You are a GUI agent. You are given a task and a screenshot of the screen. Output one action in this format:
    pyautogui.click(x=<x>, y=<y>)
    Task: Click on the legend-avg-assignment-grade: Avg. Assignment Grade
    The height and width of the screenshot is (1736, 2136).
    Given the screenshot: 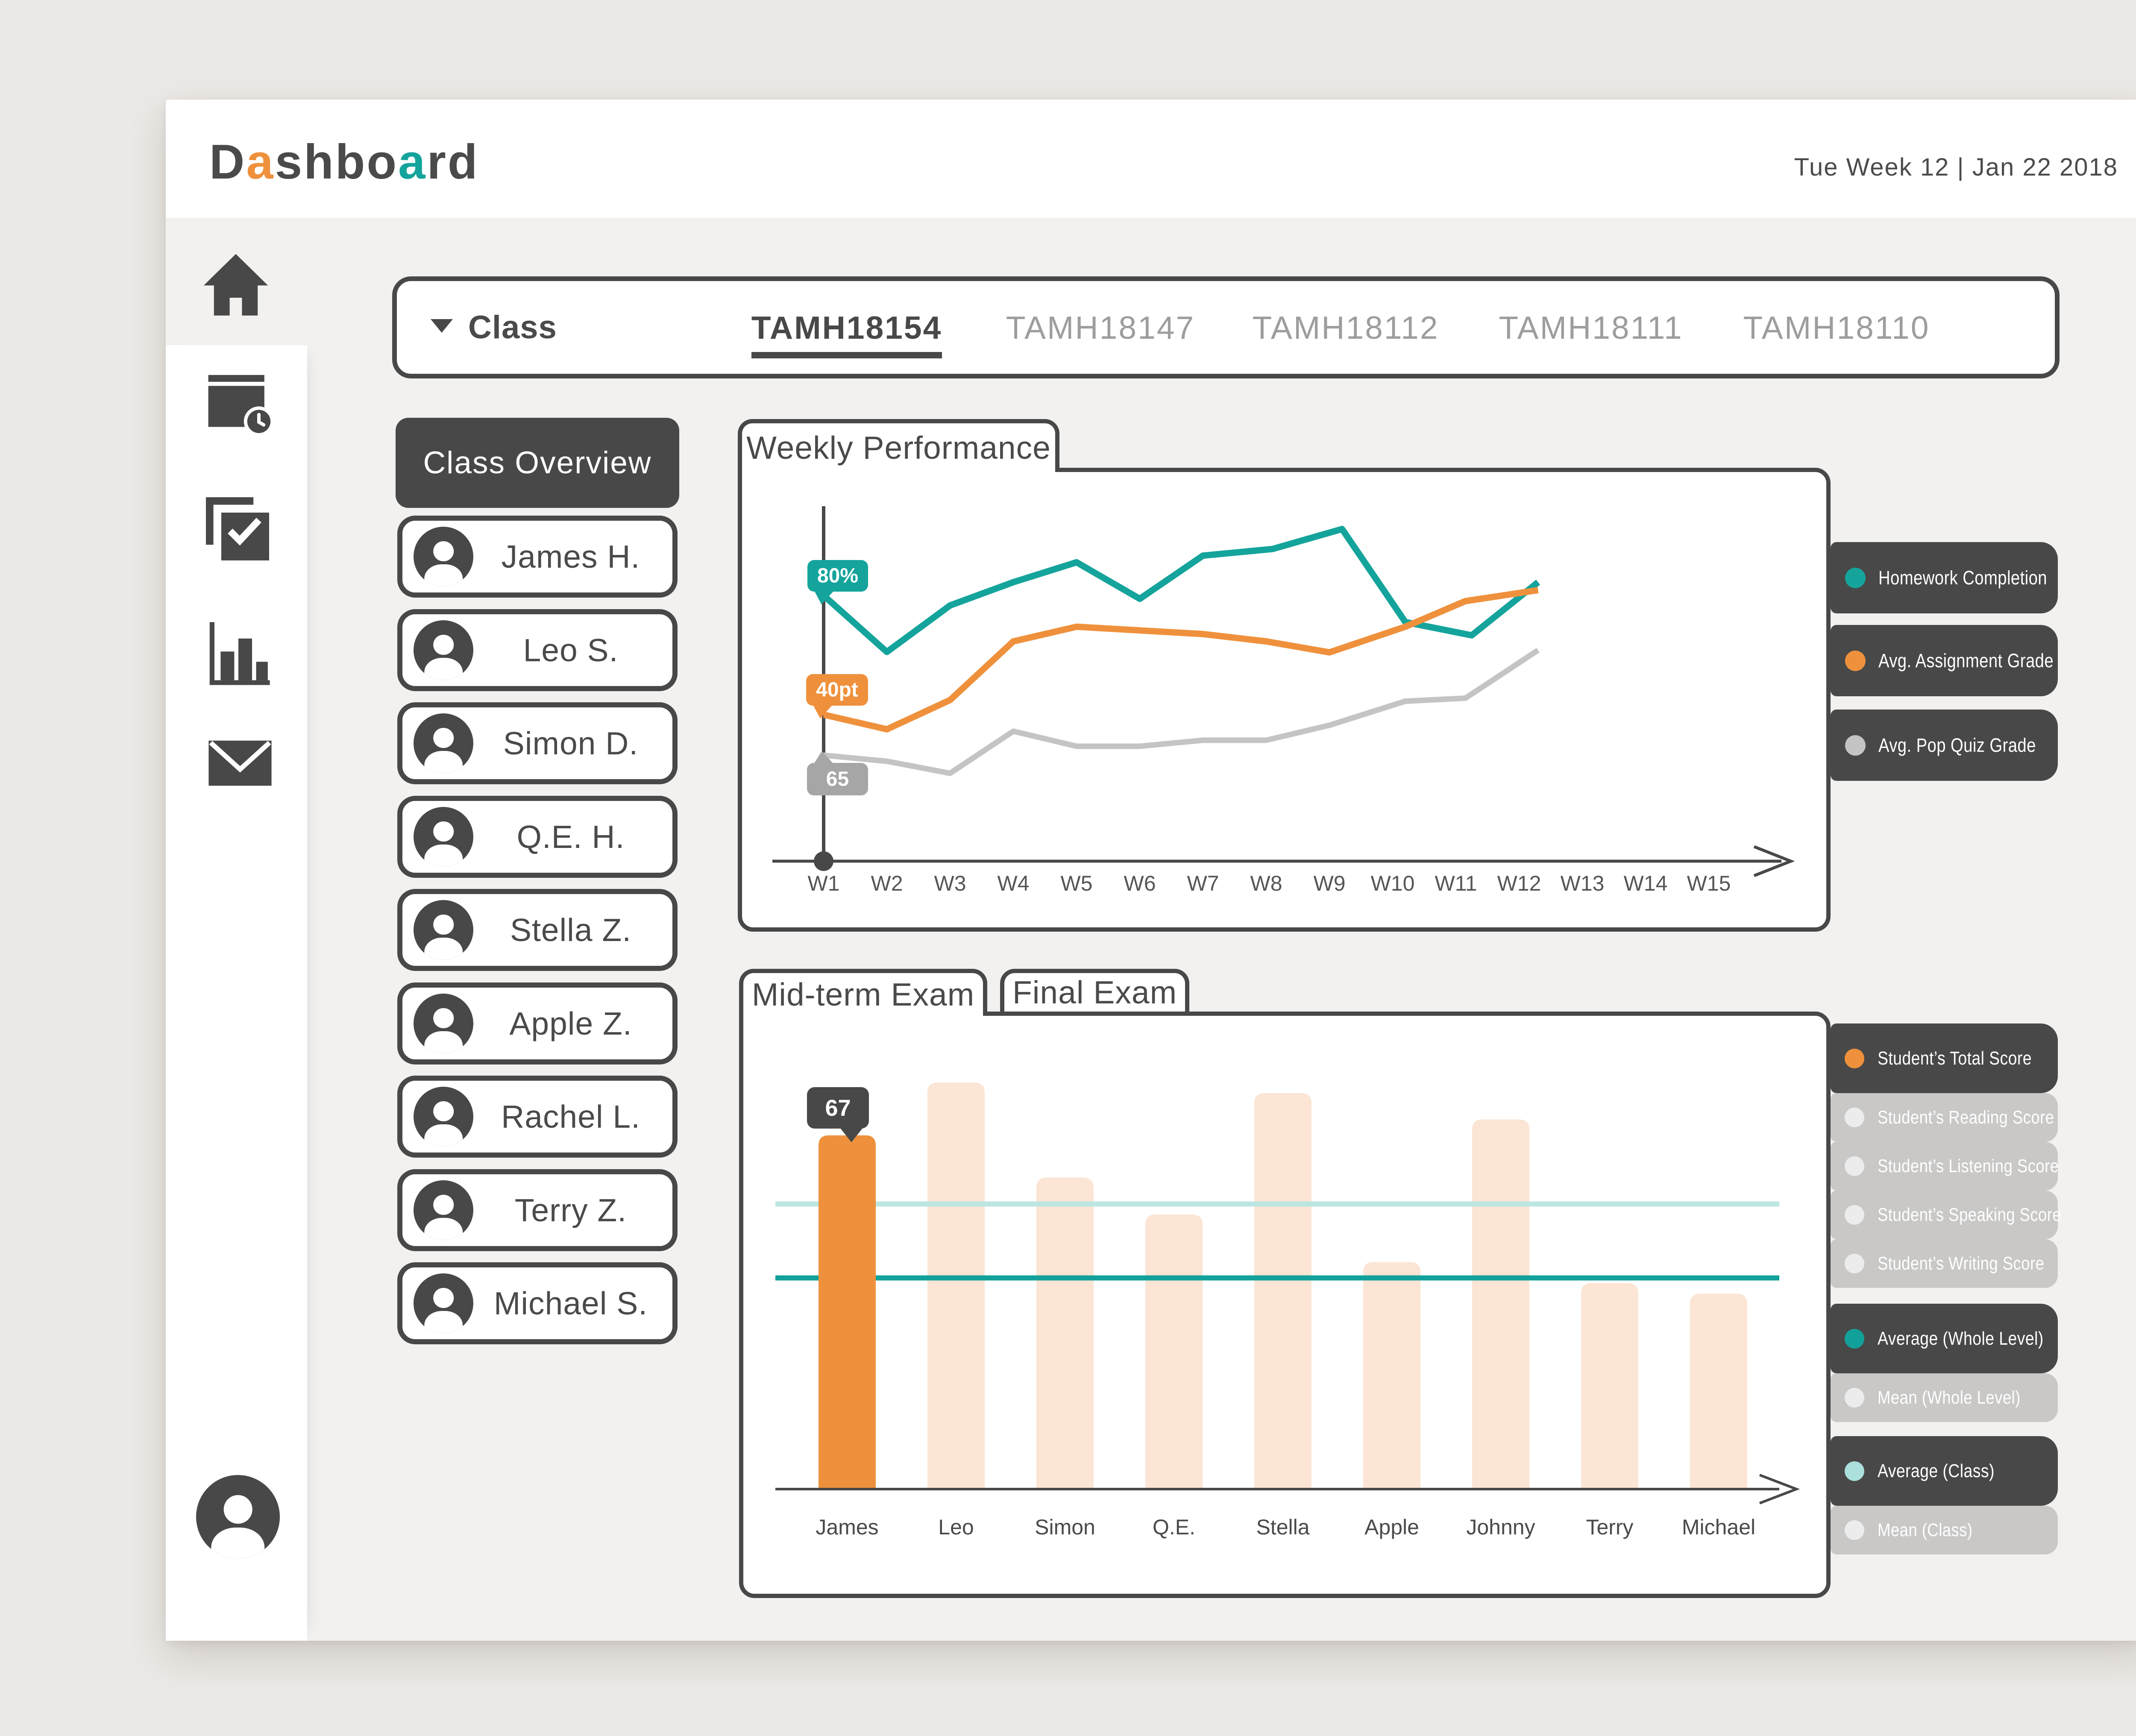 What is the action you would take?
    pyautogui.click(x=1945, y=661)
    